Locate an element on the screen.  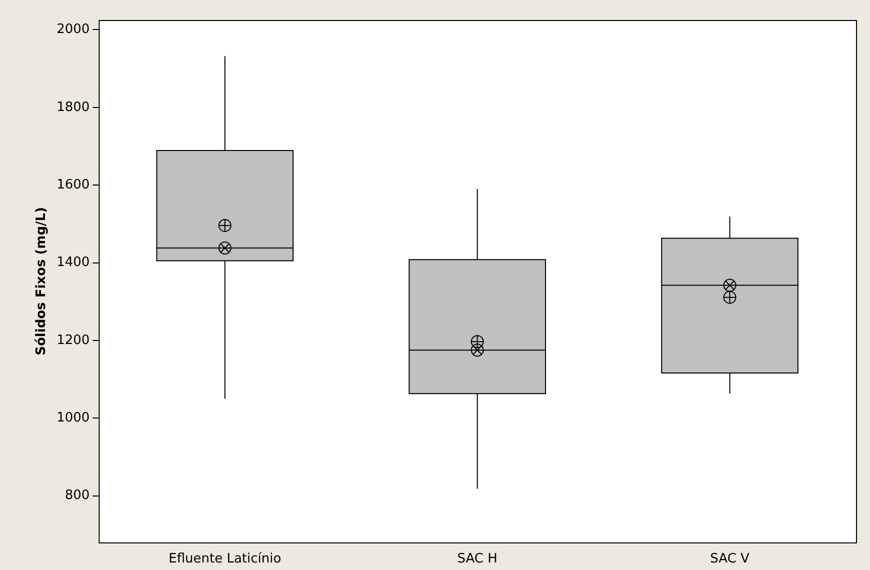
x-tick-label: Efluente Laticínio is located at coordinates (225, 559).